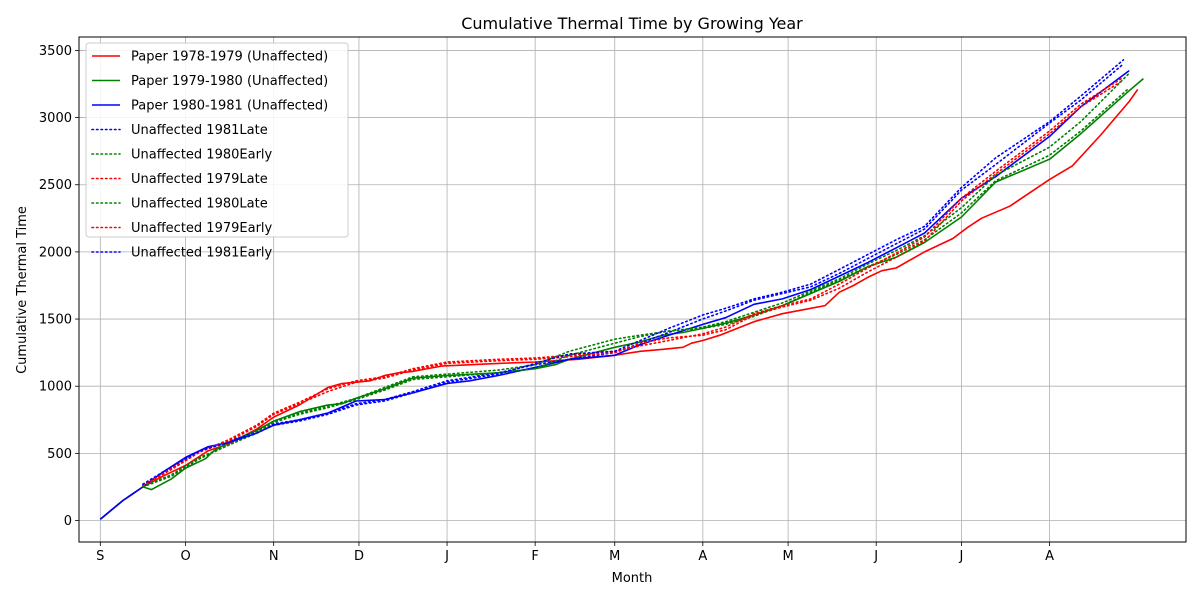 The image size is (1200, 600). What do you see at coordinates (202, 155) in the screenshot?
I see `legend-label: Unaffected 1980Early` at bounding box center [202, 155].